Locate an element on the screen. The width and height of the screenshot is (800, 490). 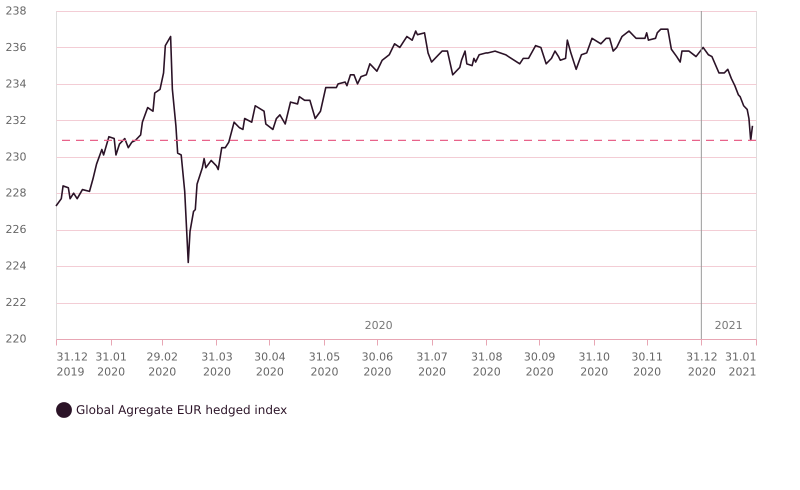
y-tick-label: 232 is located at coordinates (16, 120).